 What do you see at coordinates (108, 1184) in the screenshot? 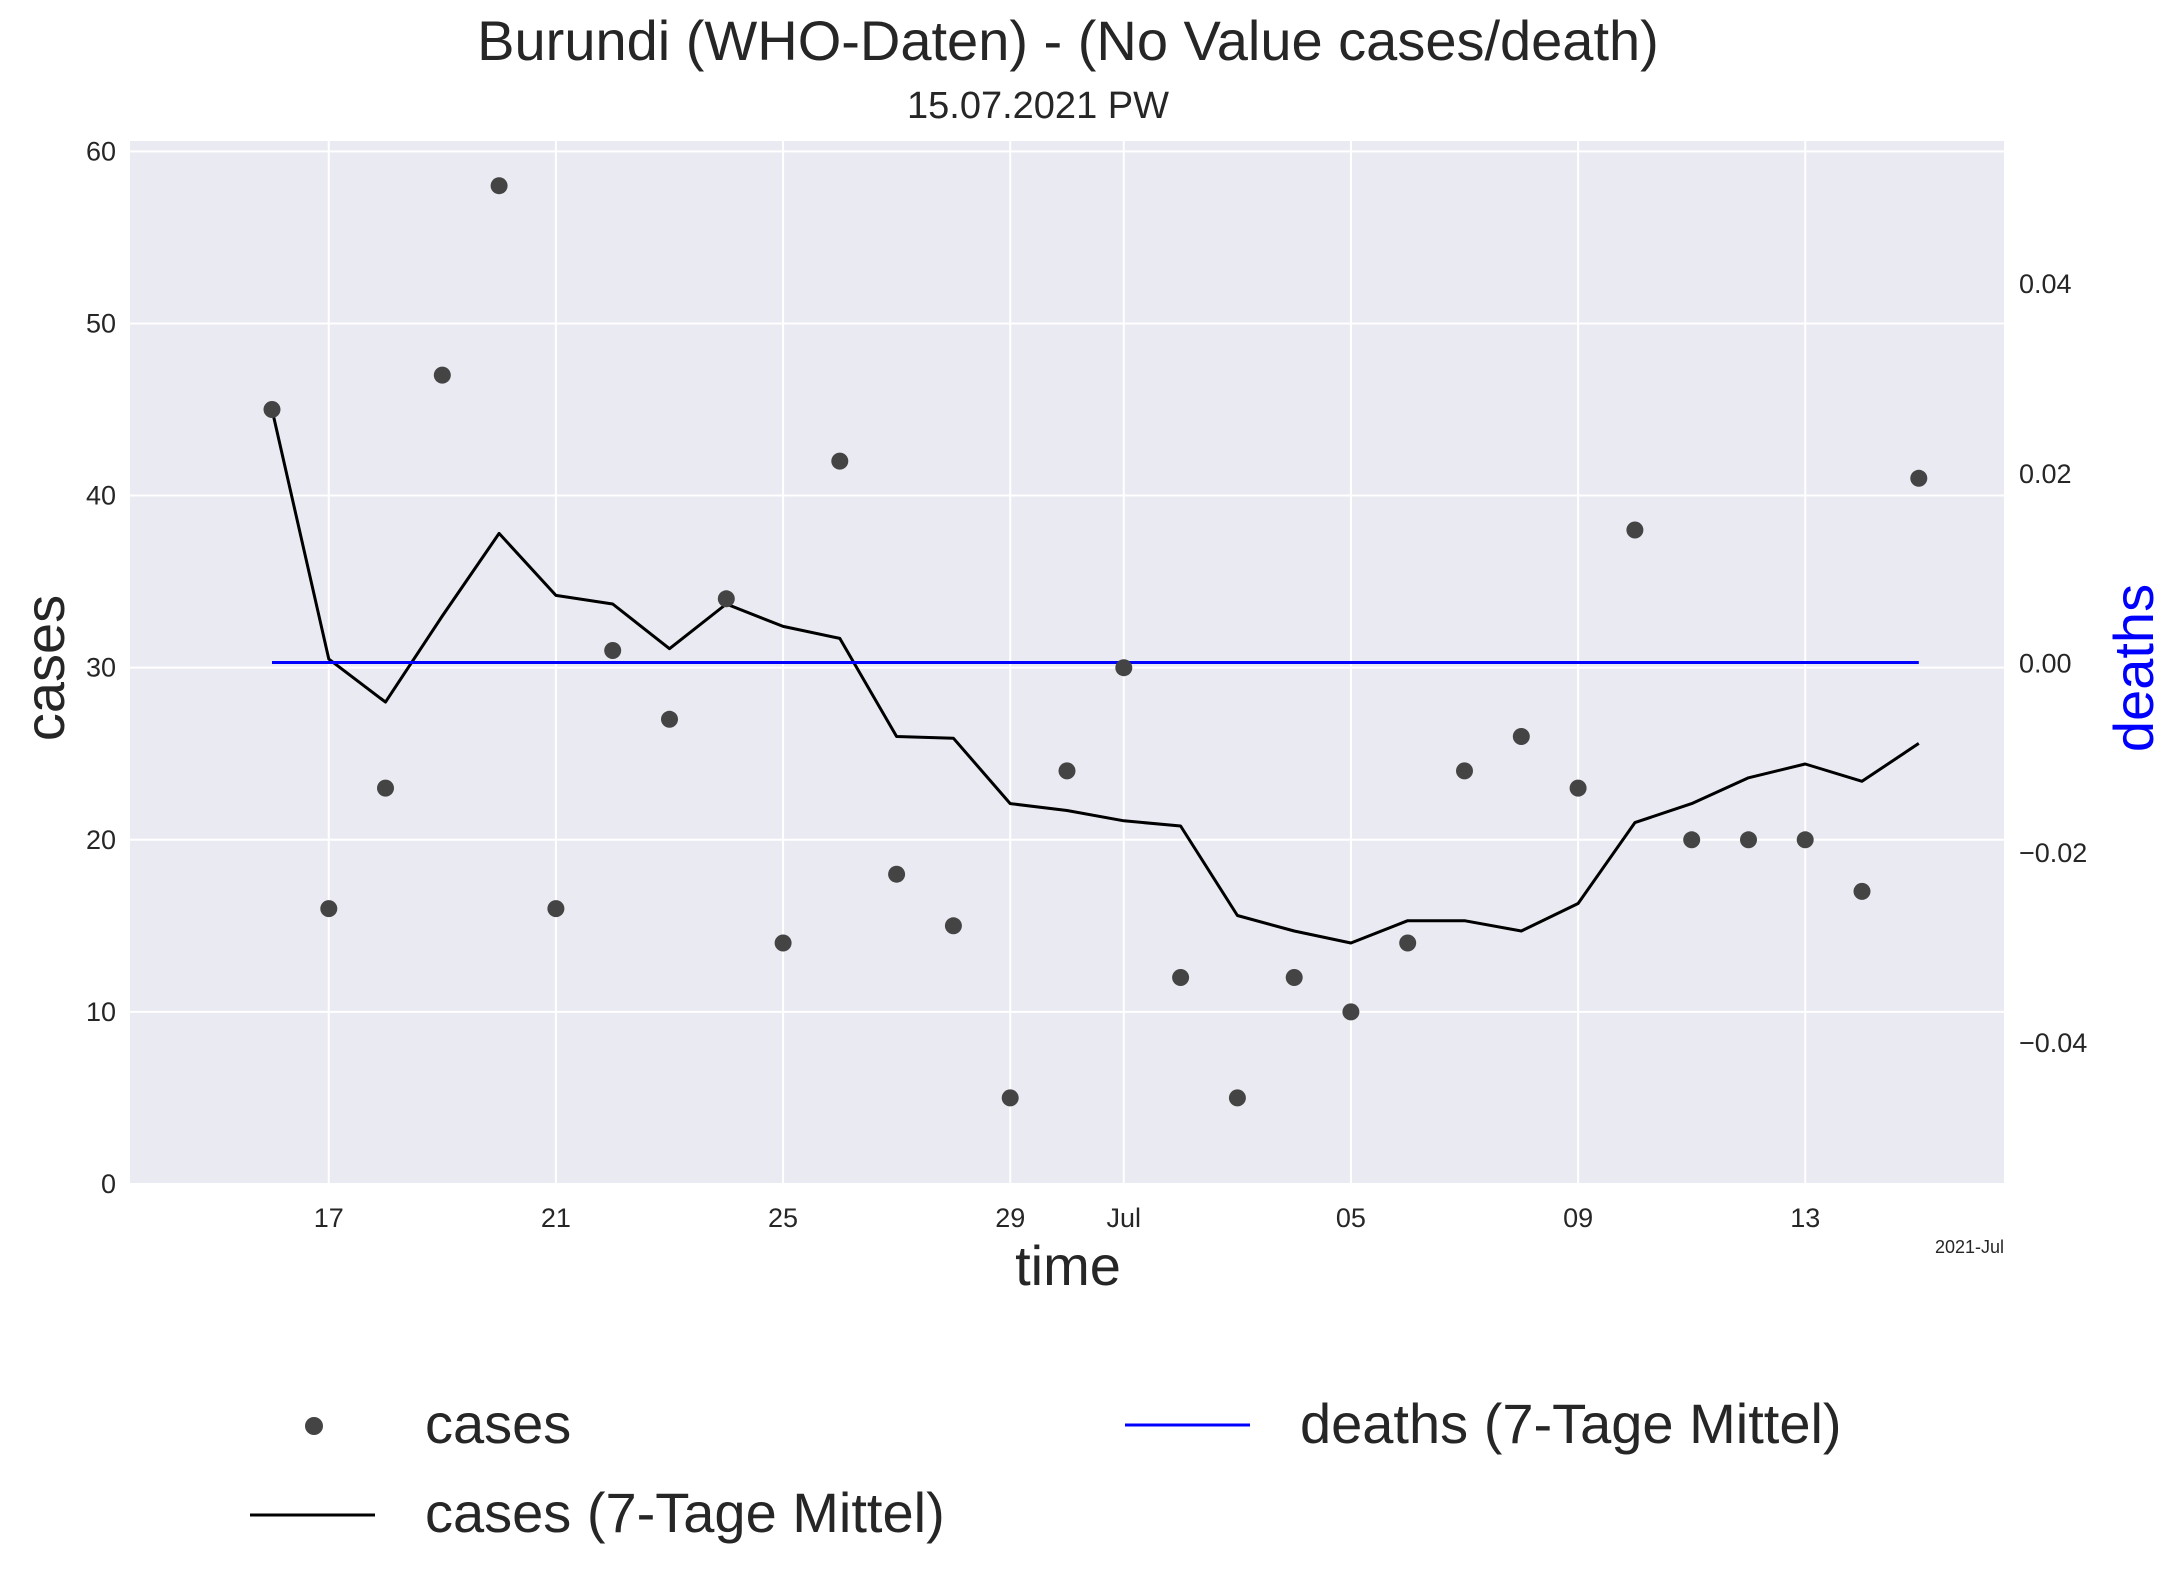
I see `y-tick-label: 0` at bounding box center [108, 1184].